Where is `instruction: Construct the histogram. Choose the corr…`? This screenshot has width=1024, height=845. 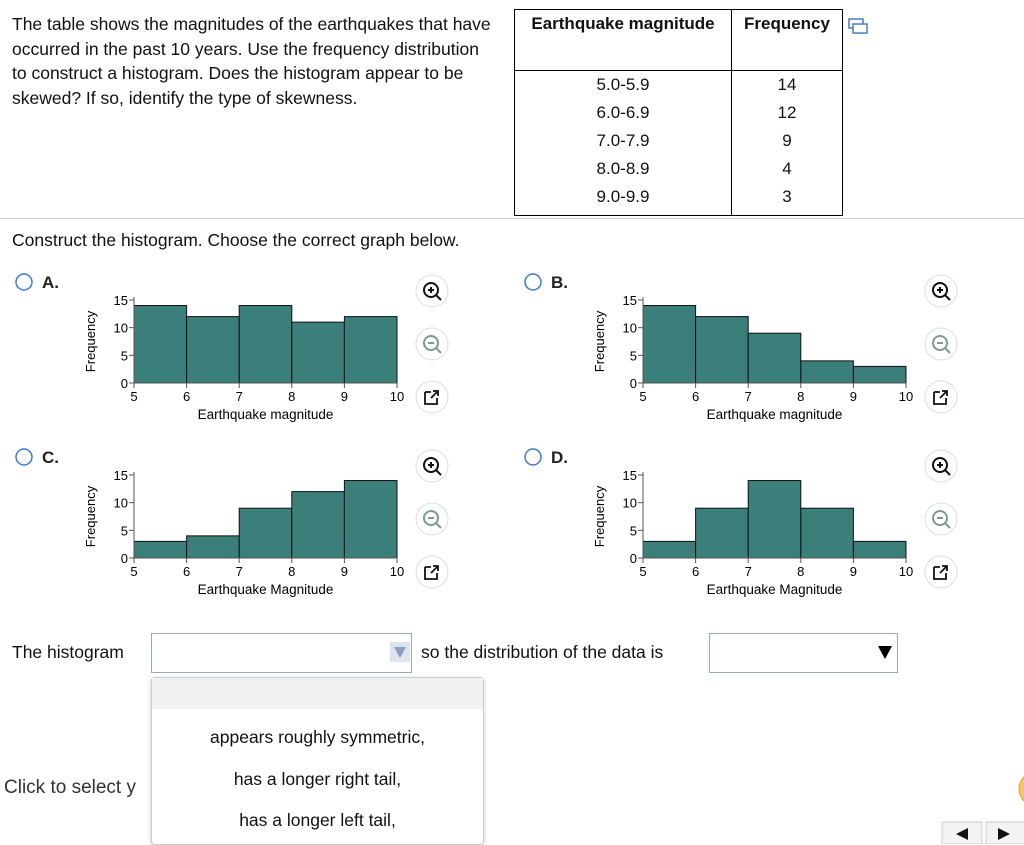 instruction: Construct the histogram. Choose the corr… is located at coordinates (236, 240).